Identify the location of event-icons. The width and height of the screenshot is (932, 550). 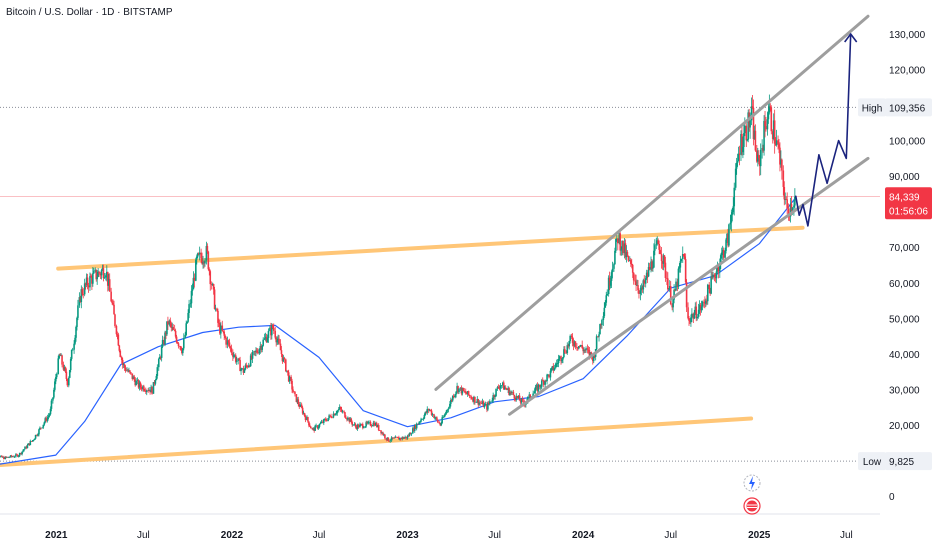
(752, 494).